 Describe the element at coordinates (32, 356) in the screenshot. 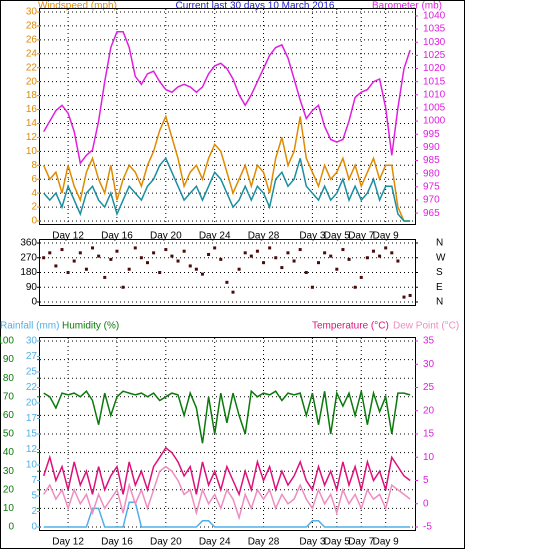

I see `y3-tick-label: 27` at that location.